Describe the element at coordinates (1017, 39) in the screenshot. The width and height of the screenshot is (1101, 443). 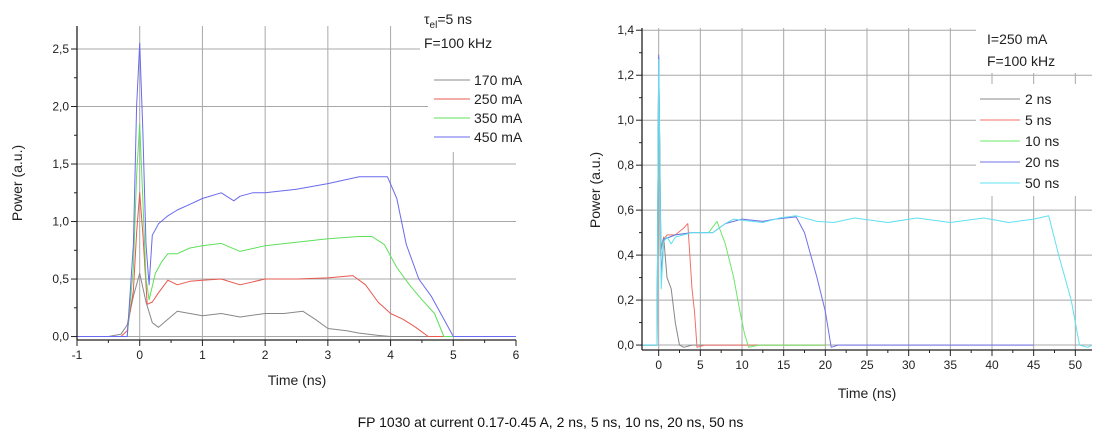
I see `right-annotation-current: I=250 mA` at that location.